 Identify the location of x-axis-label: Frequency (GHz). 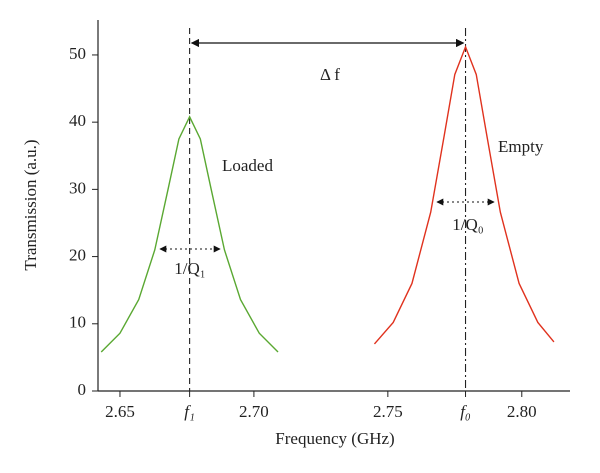
(334, 438).